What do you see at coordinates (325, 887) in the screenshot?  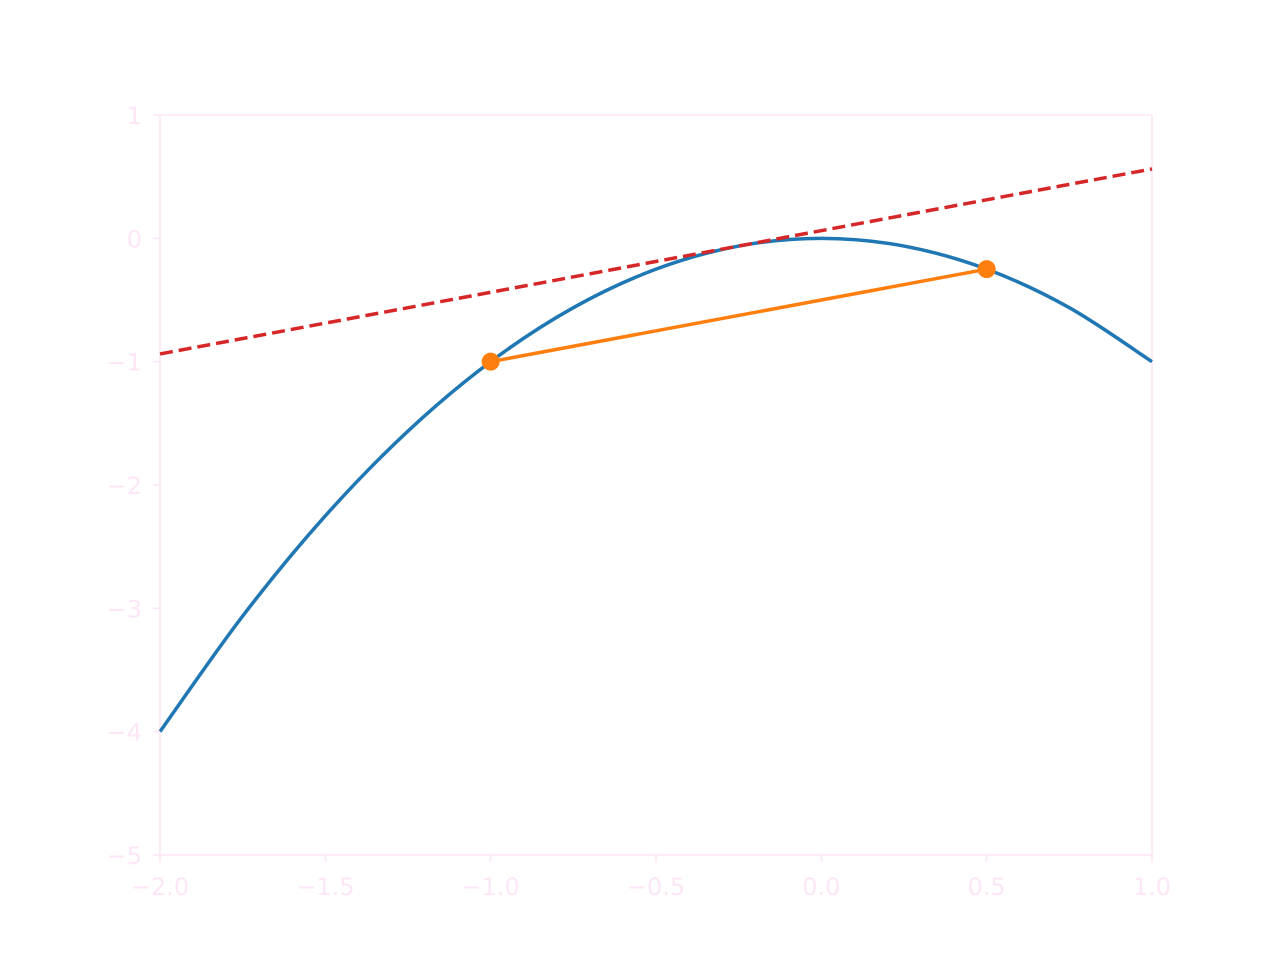 I see `x-tick-label-1: −1.5` at bounding box center [325, 887].